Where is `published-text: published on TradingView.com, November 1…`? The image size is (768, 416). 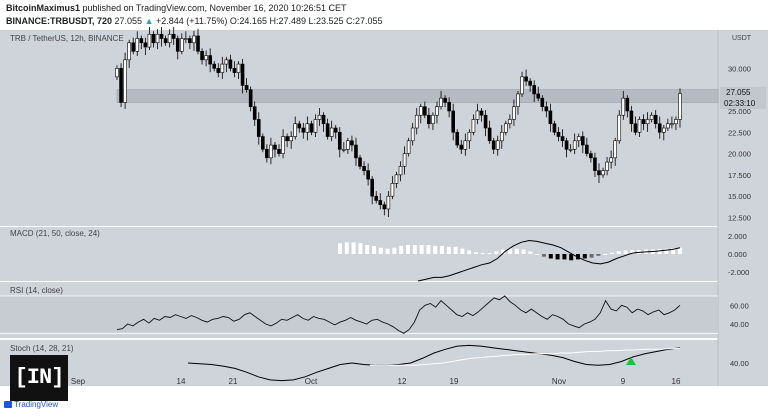
published-text: published on TradingView.com, November 1… is located at coordinates (214, 8).